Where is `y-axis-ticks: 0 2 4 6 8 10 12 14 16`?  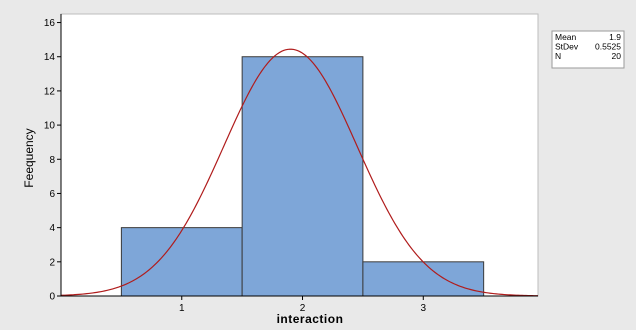
y-axis-ticks: 0 2 4 6 8 10 12 14 16 is located at coordinates (52, 160).